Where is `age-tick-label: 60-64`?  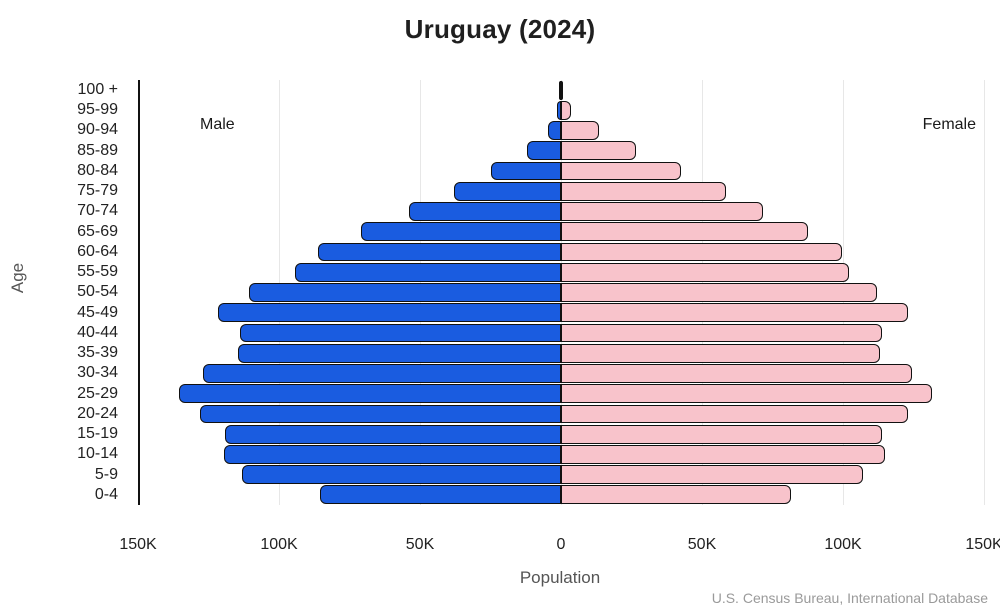
age-tick-label: 60-64 is located at coordinates (97, 251).